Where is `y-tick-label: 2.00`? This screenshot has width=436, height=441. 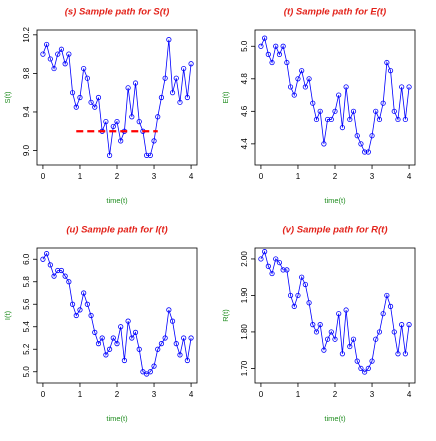
y-tick-label: 2.00 is located at coordinates (244, 259).